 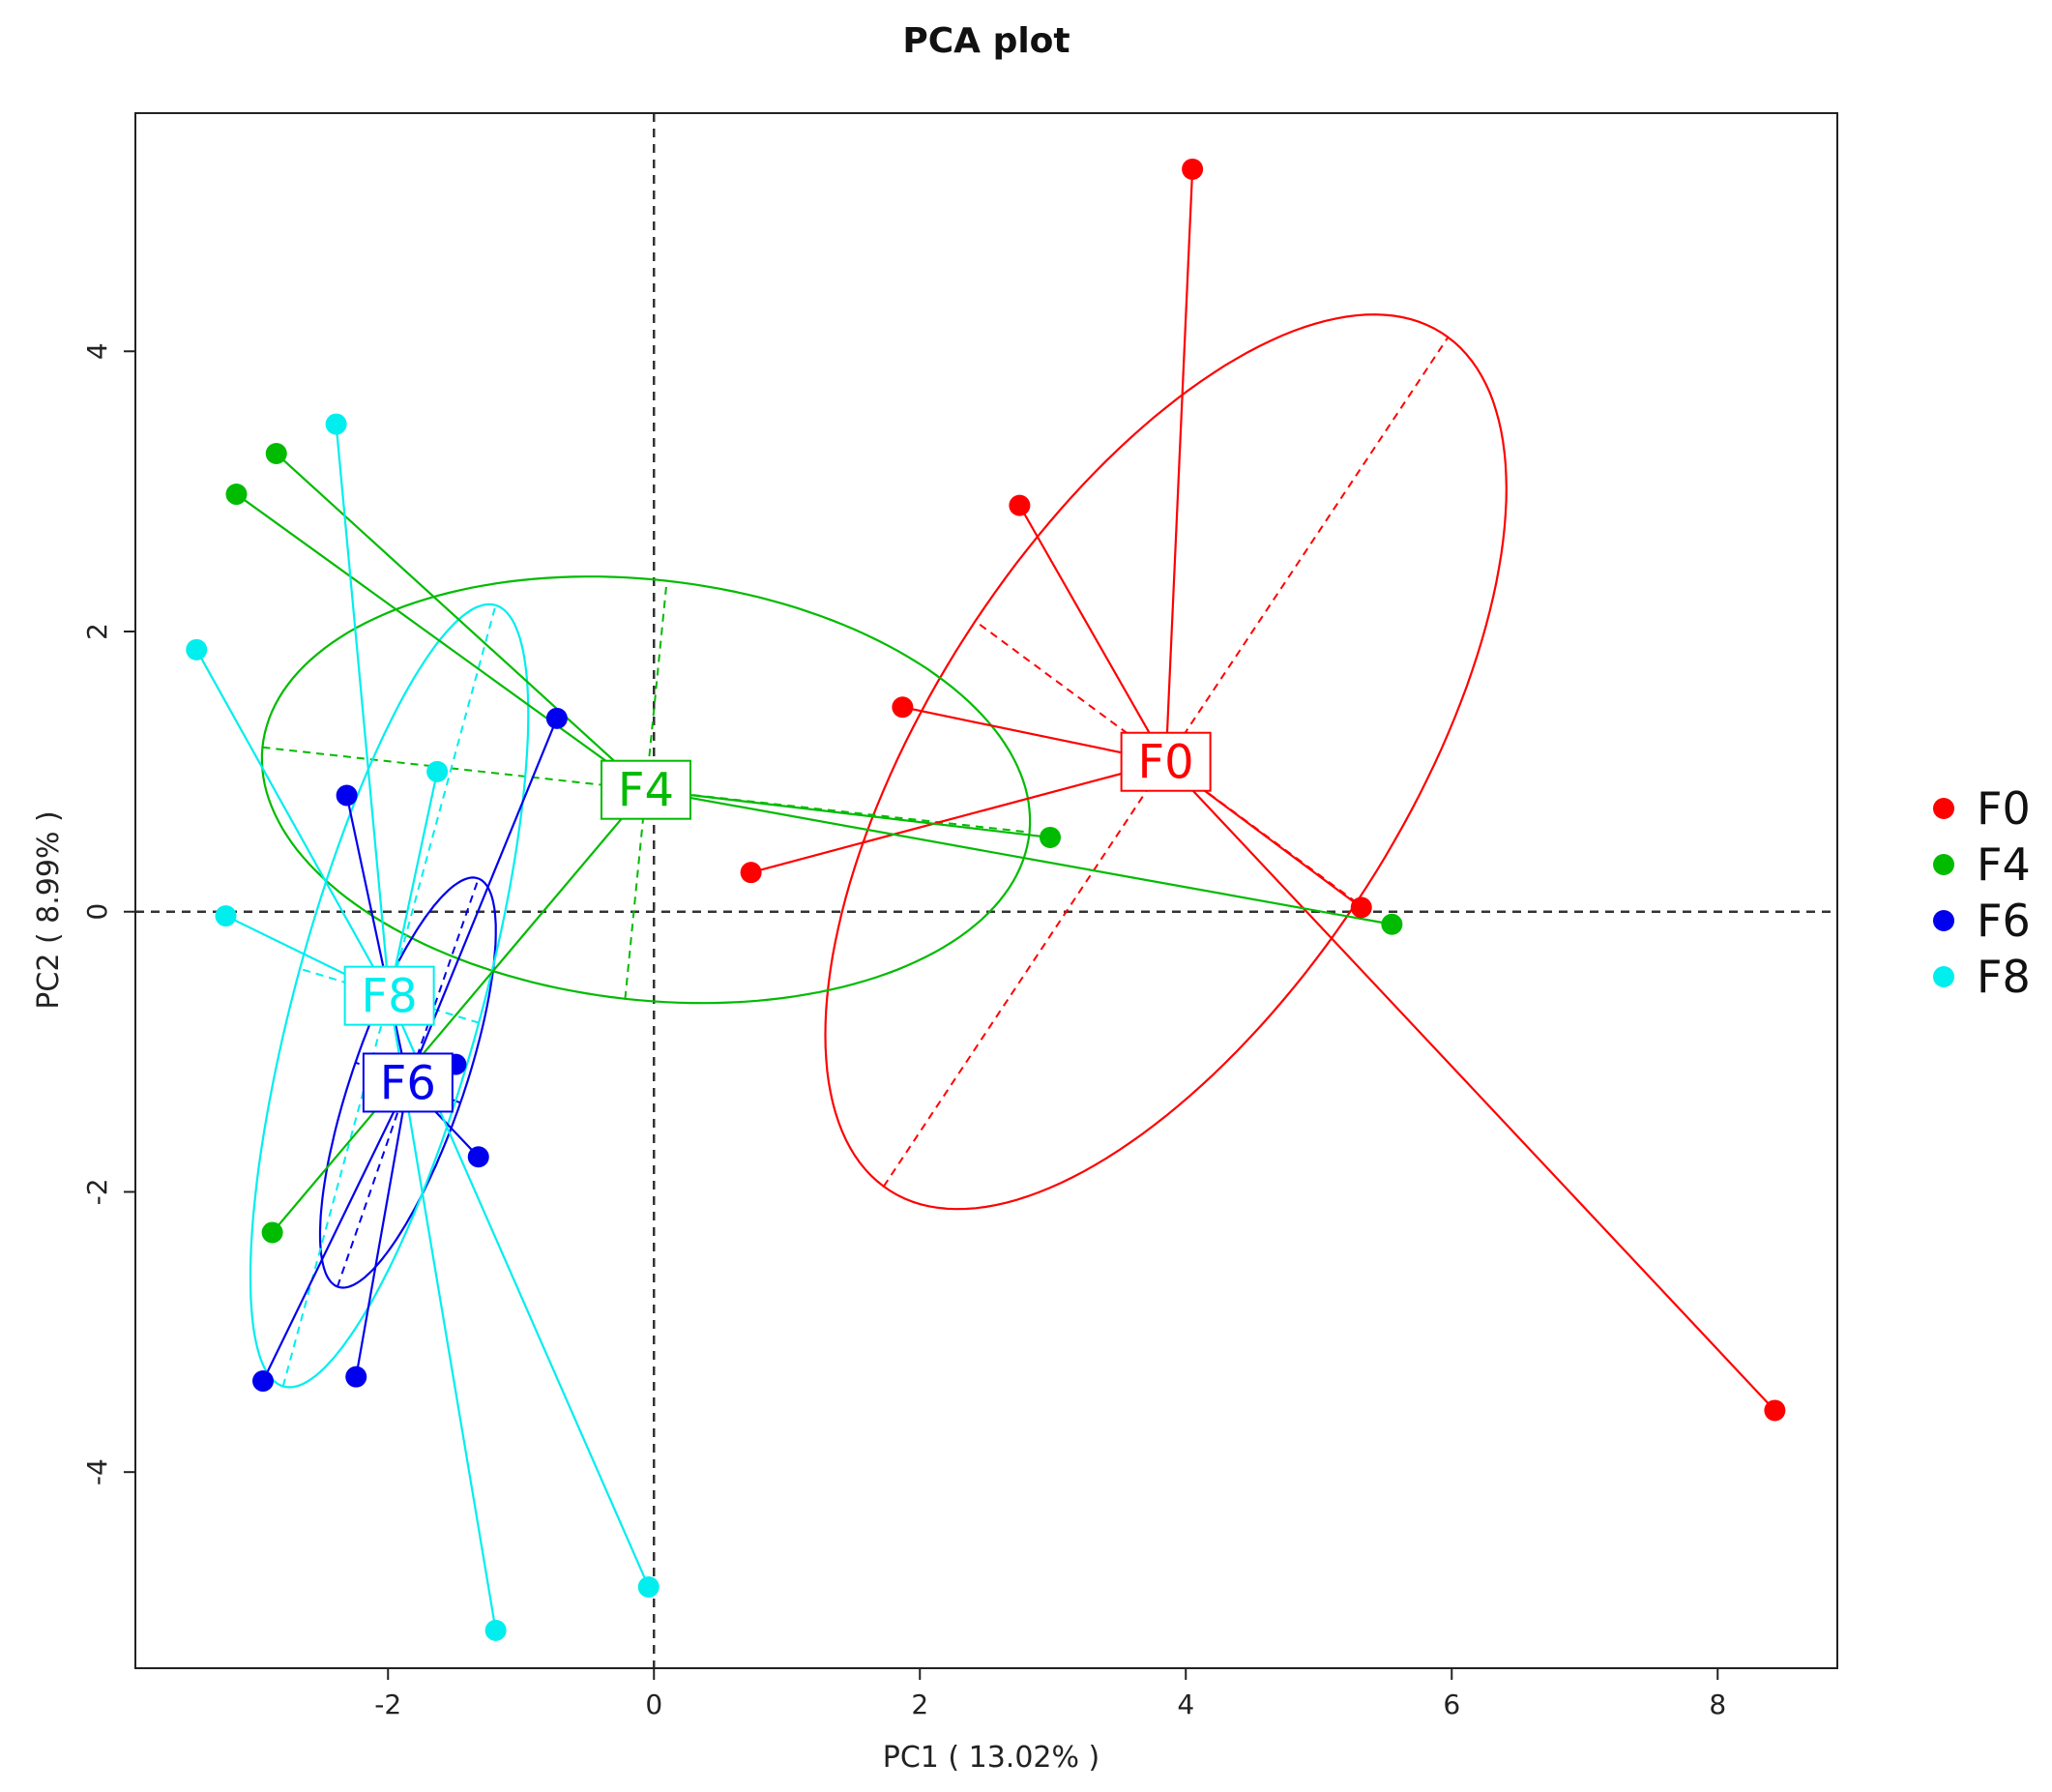 I want to click on x-tick-label-2: 2, so click(x=920, y=1704).